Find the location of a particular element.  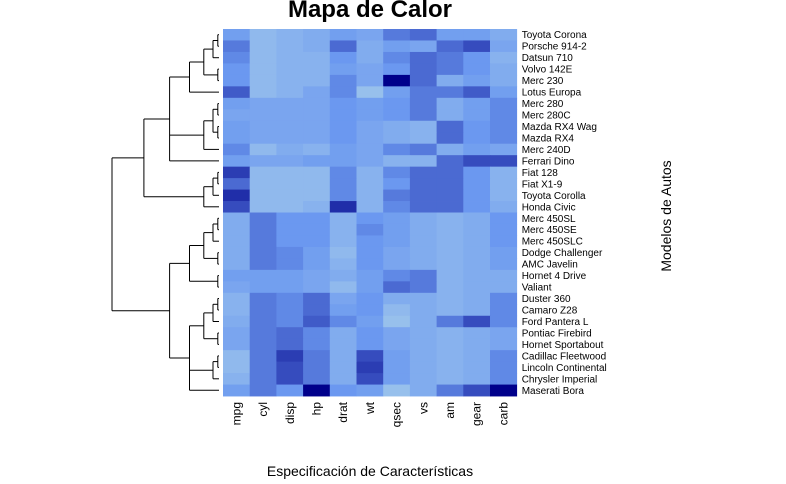

row-label: Cadillac Fleetwood is located at coordinates (564, 356).